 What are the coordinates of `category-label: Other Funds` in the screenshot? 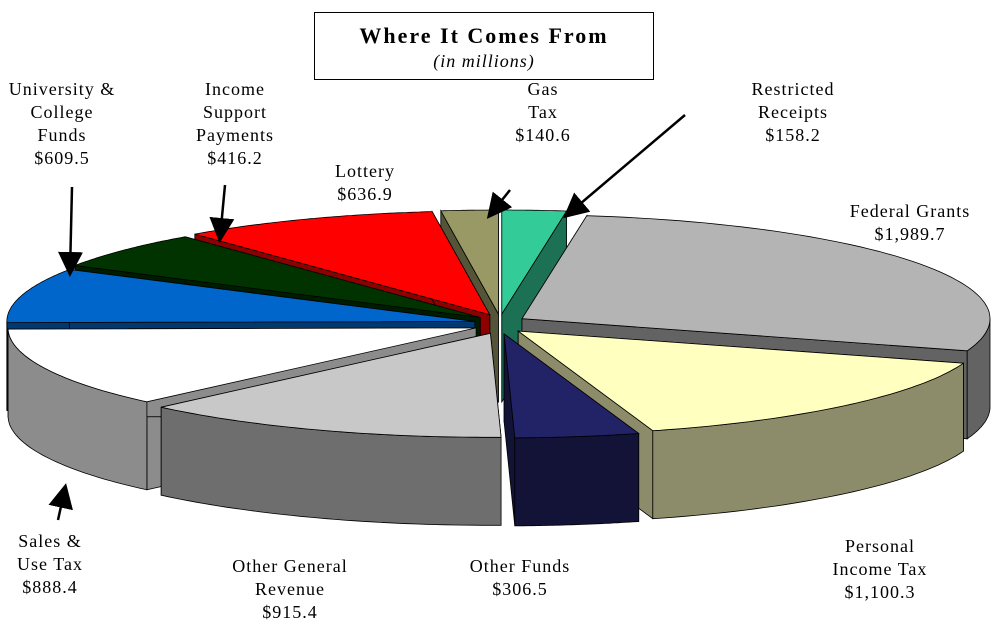 It's located at (520, 566).